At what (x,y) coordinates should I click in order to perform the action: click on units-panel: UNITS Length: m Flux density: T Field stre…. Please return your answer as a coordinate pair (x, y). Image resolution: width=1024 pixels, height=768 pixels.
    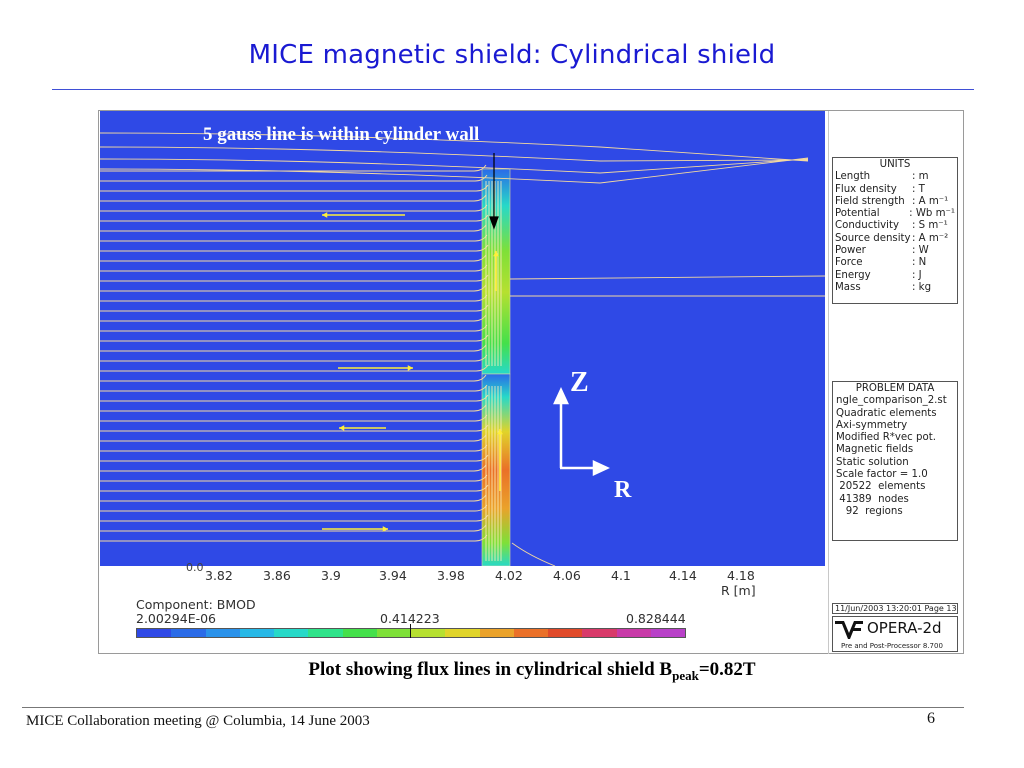
    Looking at the image, I should click on (895, 230).